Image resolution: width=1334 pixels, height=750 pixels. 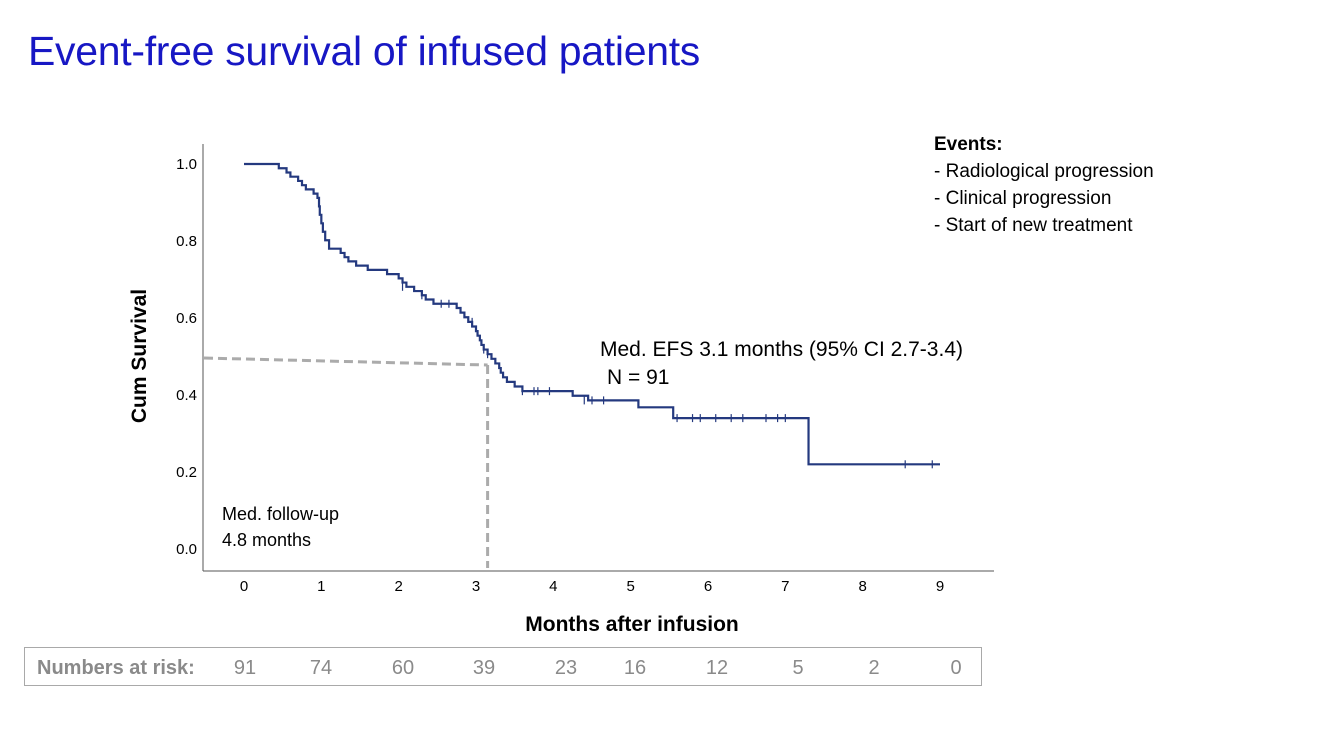 What do you see at coordinates (186, 241) in the screenshot?
I see `y-tick-label: 0.8` at bounding box center [186, 241].